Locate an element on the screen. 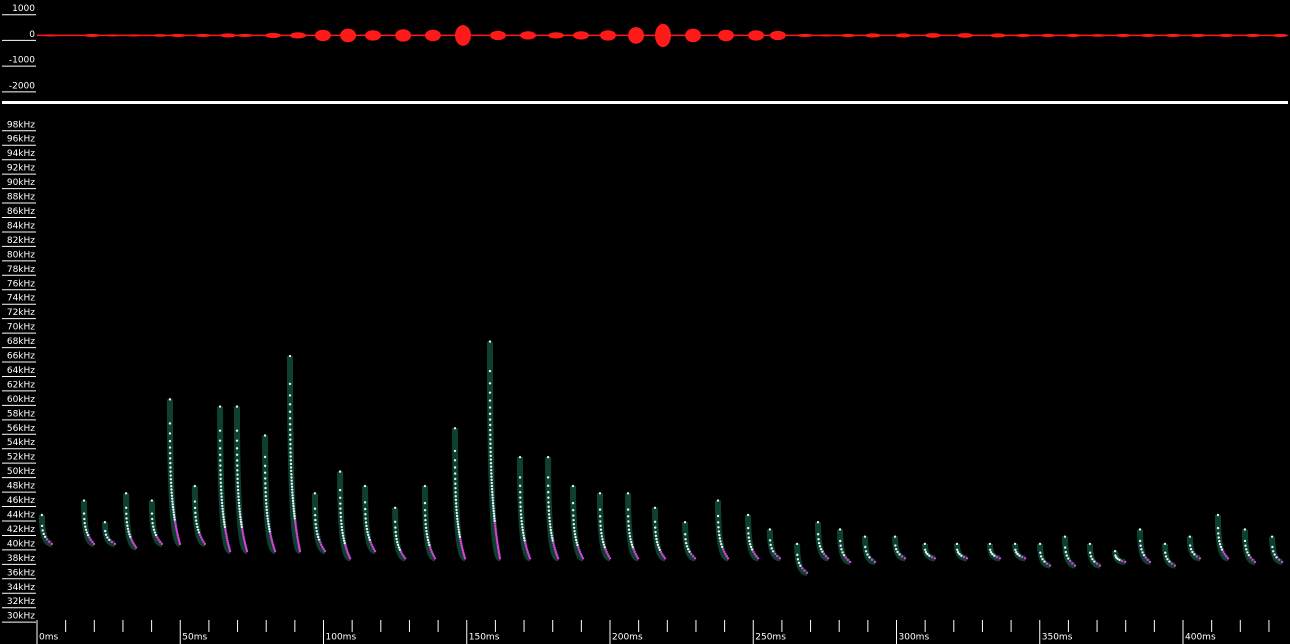 The width and height of the screenshot is (1290, 644). y-tick-label: 38kHz is located at coordinates (21, 559).